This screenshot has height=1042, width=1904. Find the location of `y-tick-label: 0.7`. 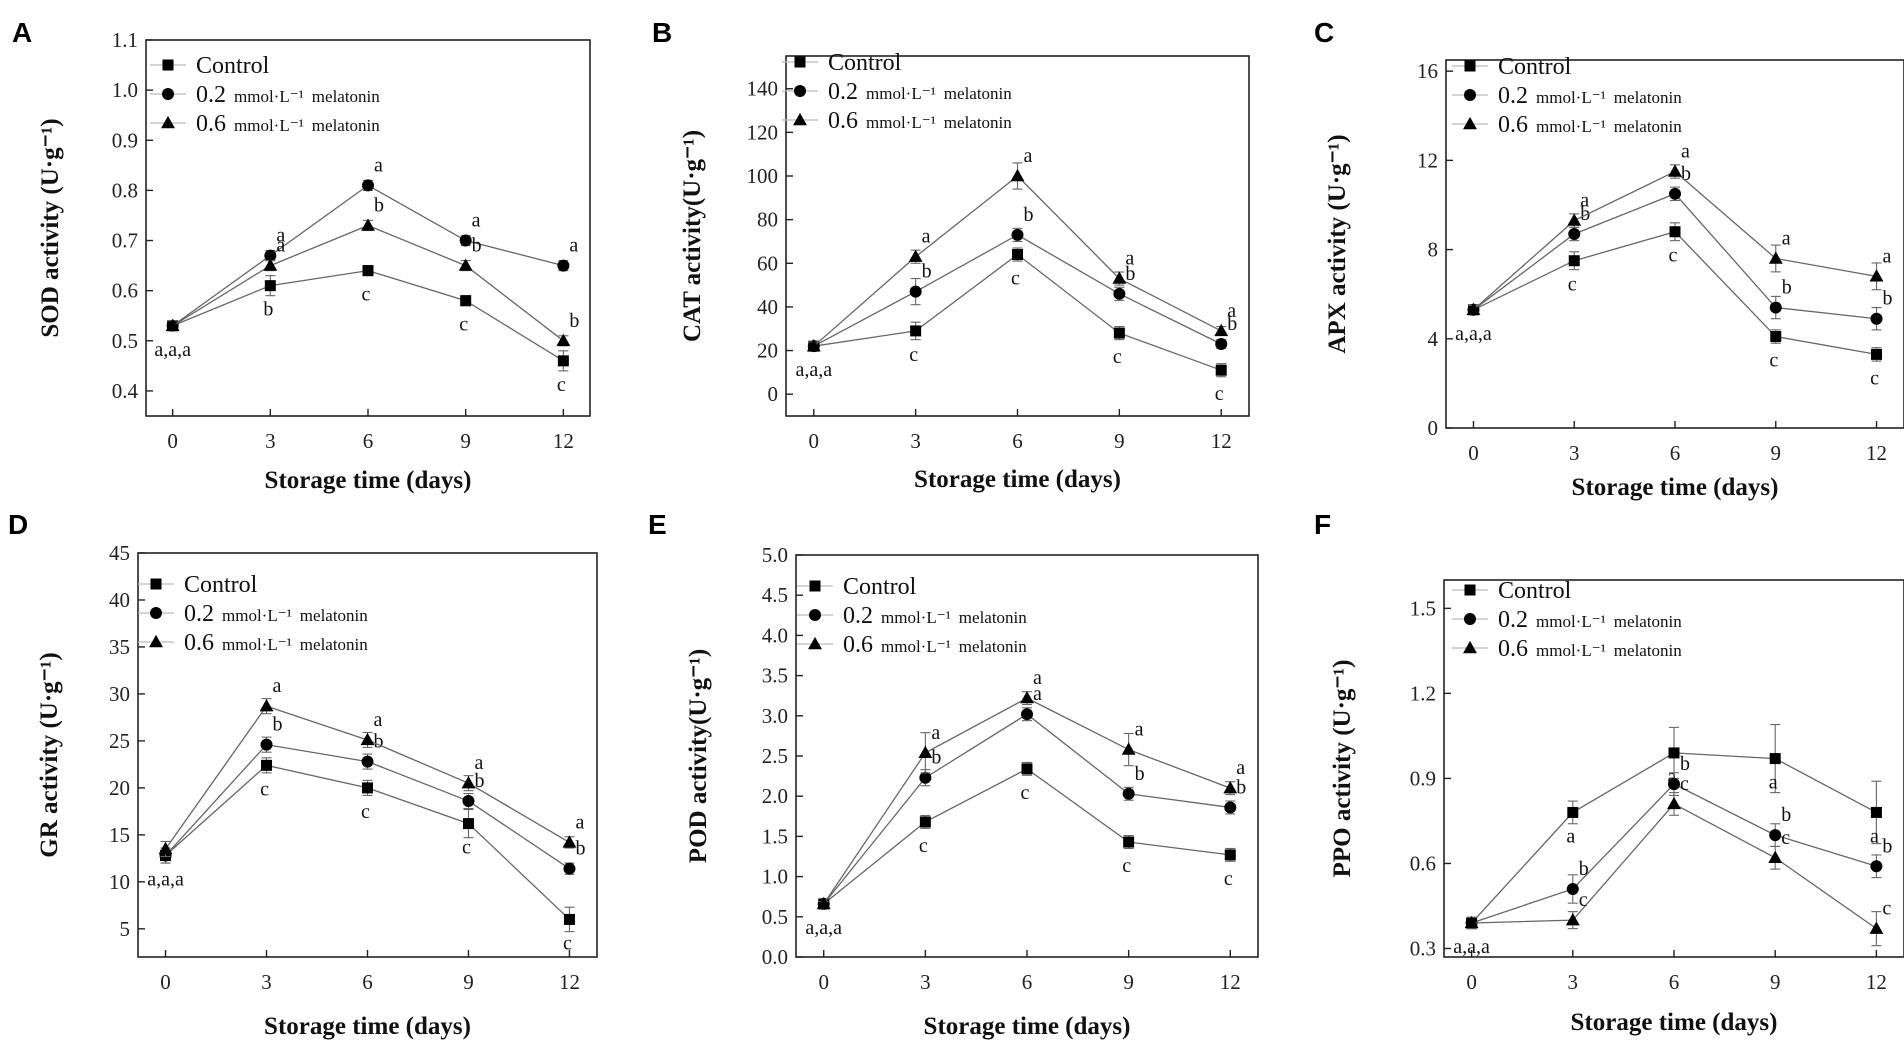

y-tick-label: 0.7 is located at coordinates (125, 241).